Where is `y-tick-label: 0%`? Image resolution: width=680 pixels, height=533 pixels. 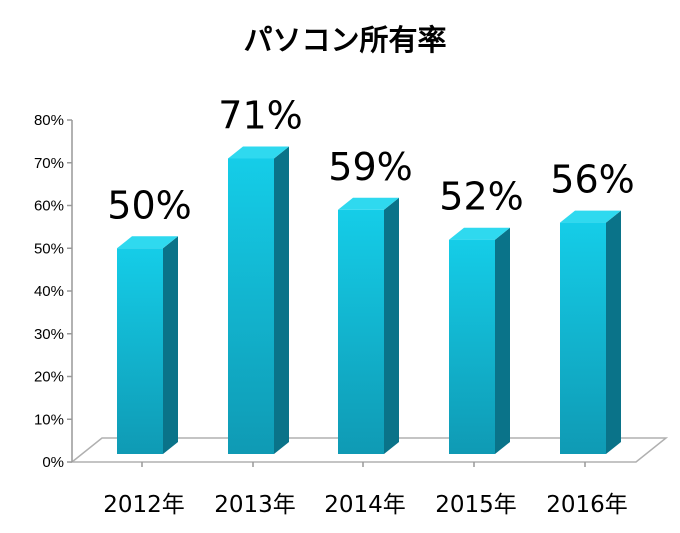 y-tick-label: 0% is located at coordinates (53, 462).